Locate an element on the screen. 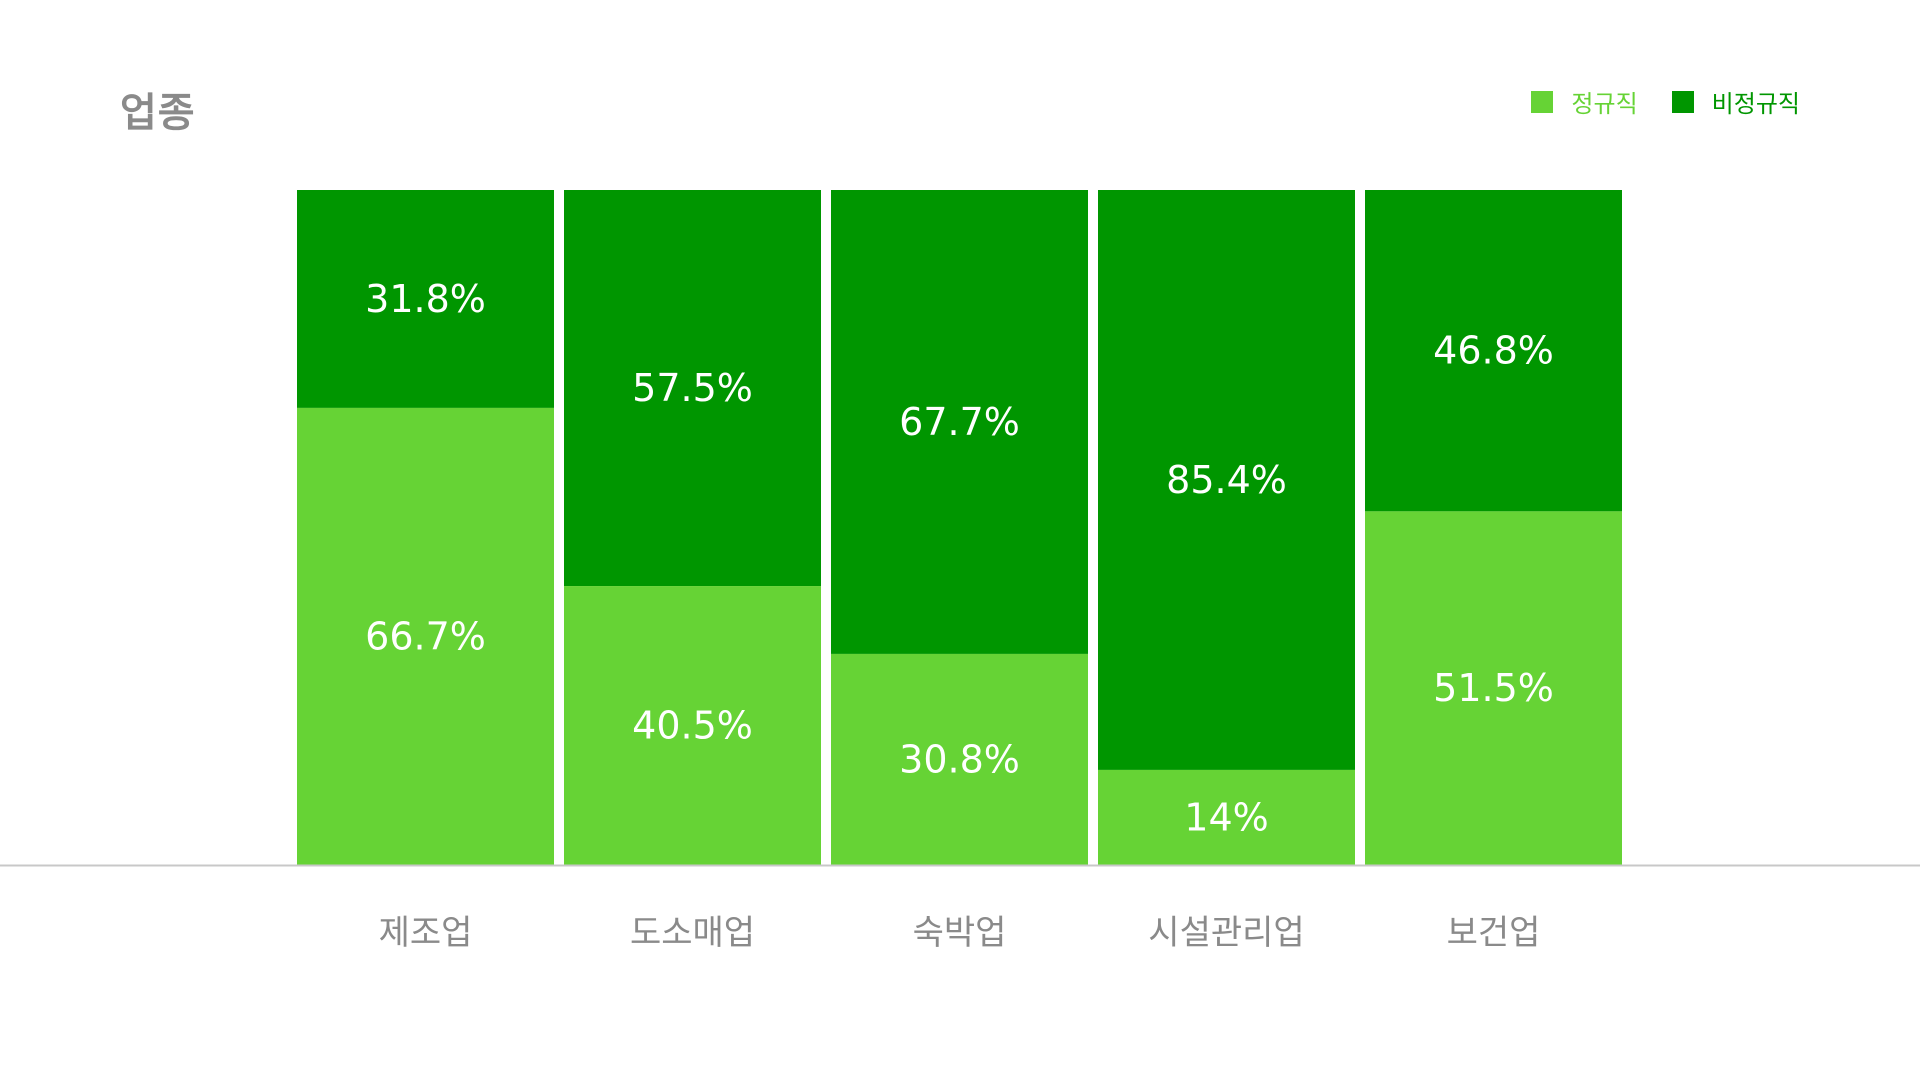  data-label-regular-0: 66.7% is located at coordinates (425, 636).